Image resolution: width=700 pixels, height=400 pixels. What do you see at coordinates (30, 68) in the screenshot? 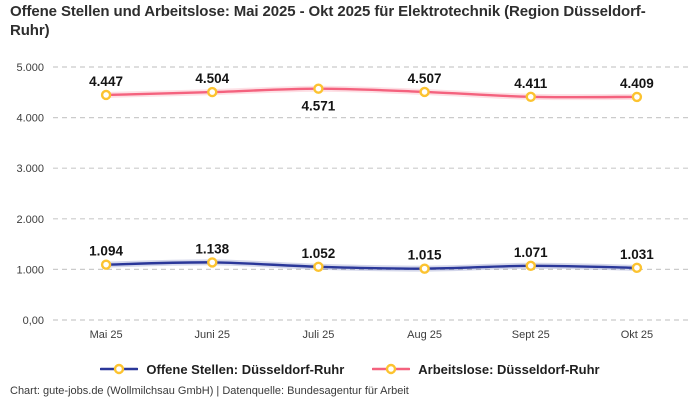
I see `svg-text: 5.000` at bounding box center [30, 68].